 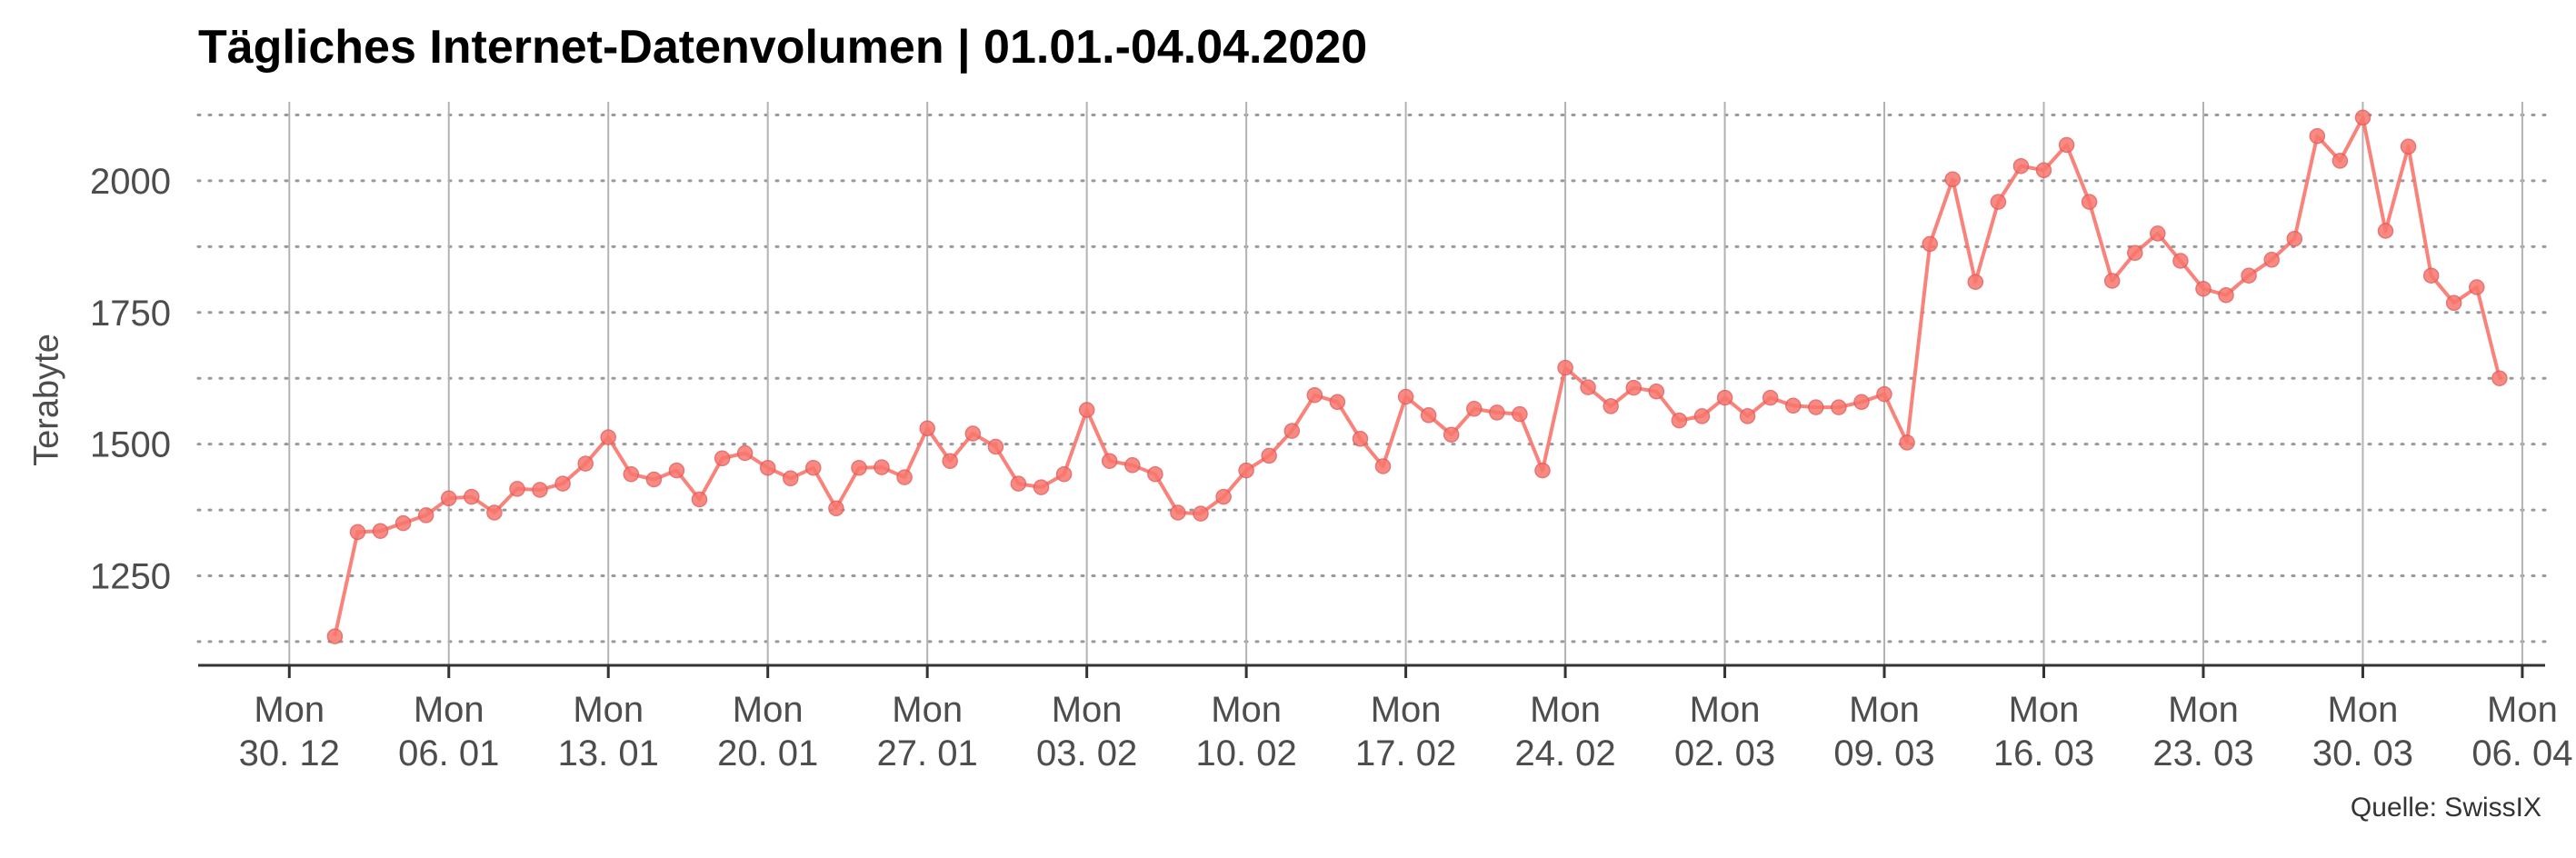 What do you see at coordinates (2521, 753) in the screenshot?
I see `x-tick-label-date: 06. 04` at bounding box center [2521, 753].